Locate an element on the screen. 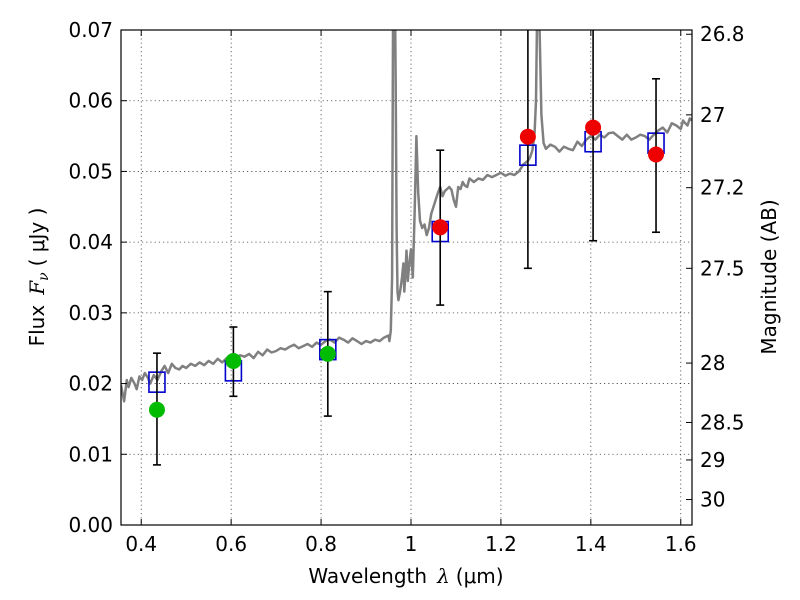 Image resolution: width=800 pixels, height=600 pixels. y-tick-label: 0.05 is located at coordinates (90, 171).